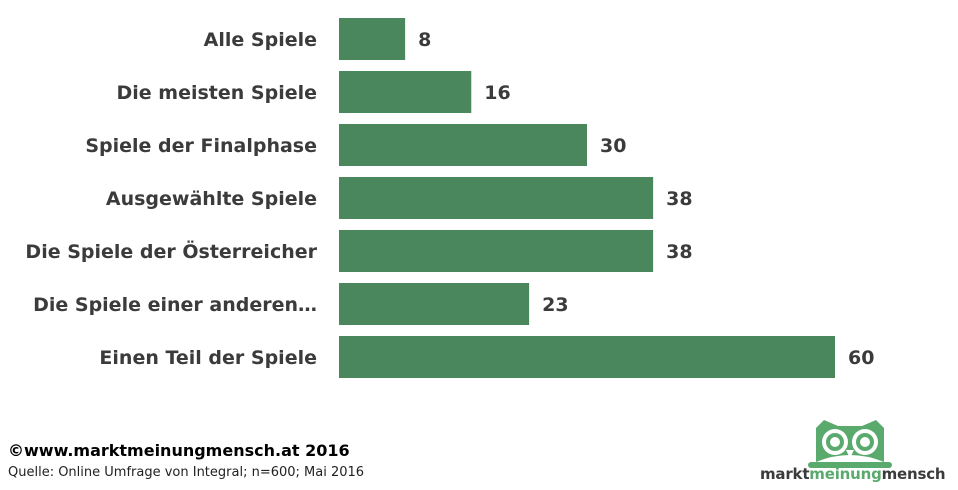 This screenshot has width=958, height=490. I want to click on category-label: Die meisten Spiele, so click(217, 93).